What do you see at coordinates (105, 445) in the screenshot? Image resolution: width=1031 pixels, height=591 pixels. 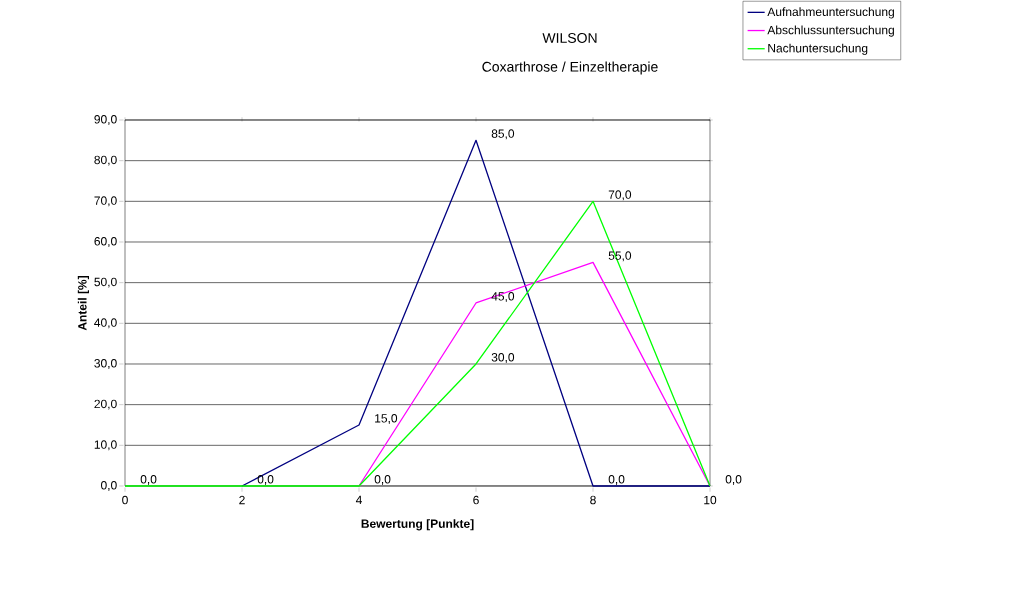 I see `y-tick-label: 10,0` at bounding box center [105, 445].